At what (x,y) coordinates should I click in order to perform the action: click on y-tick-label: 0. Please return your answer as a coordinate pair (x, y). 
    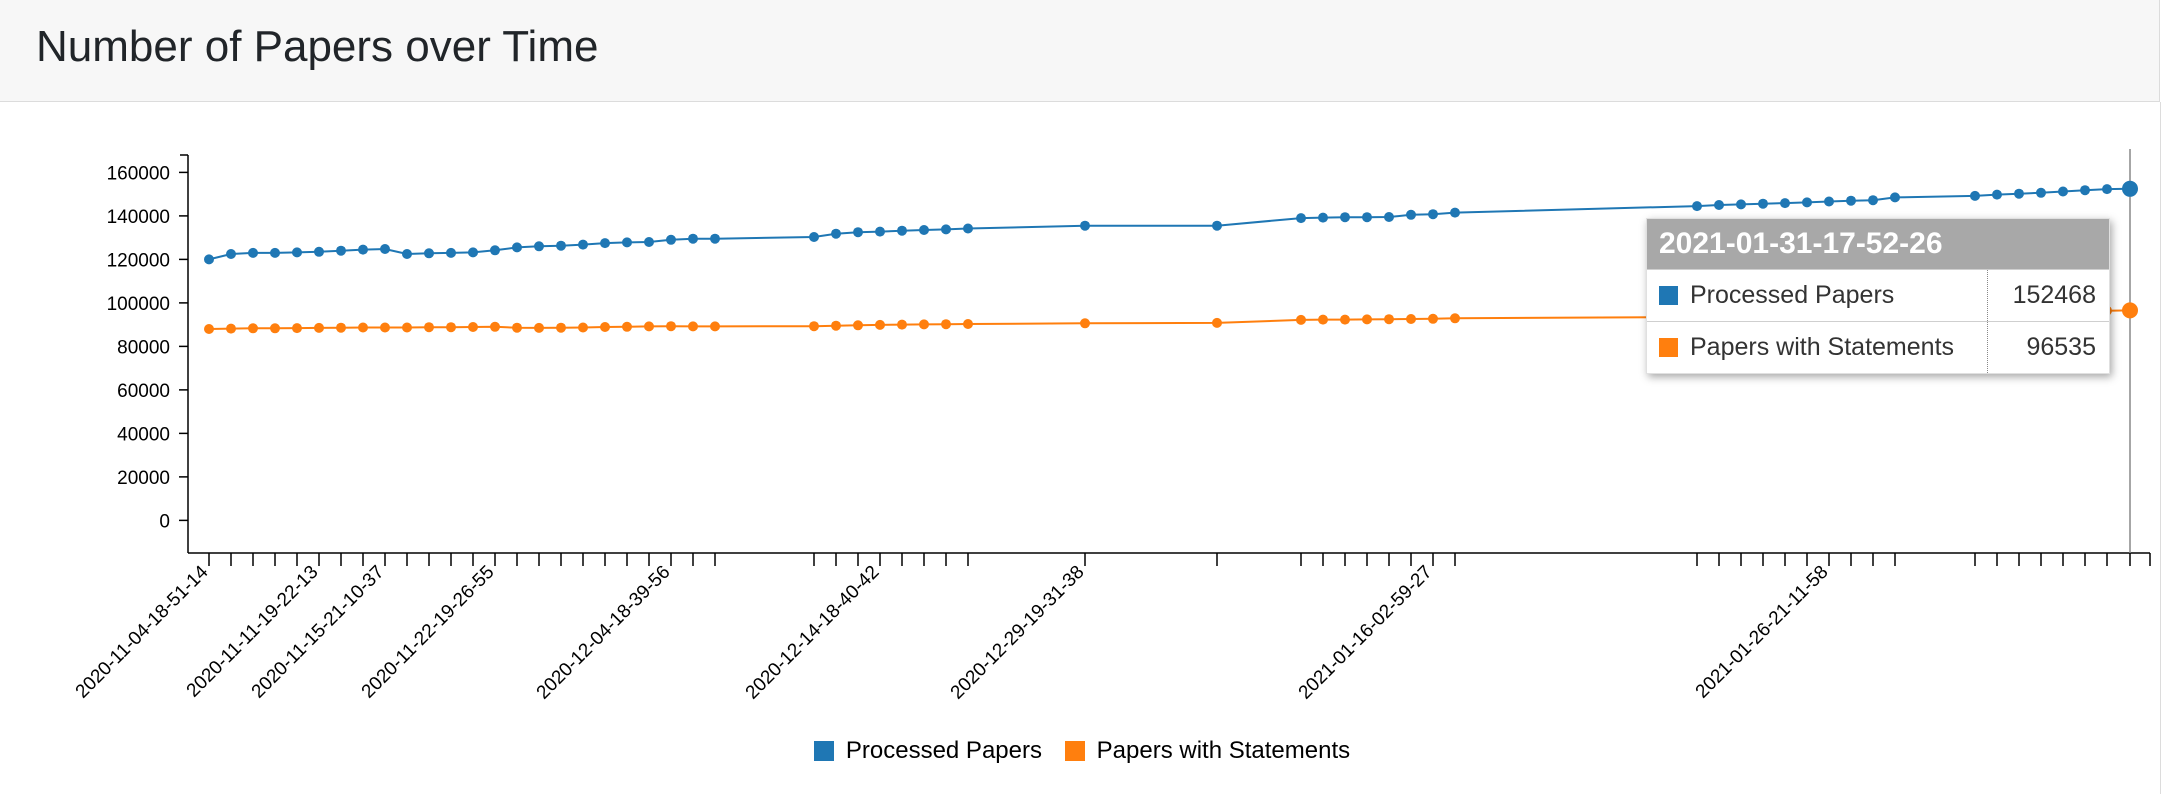
    Looking at the image, I should click on (164, 521).